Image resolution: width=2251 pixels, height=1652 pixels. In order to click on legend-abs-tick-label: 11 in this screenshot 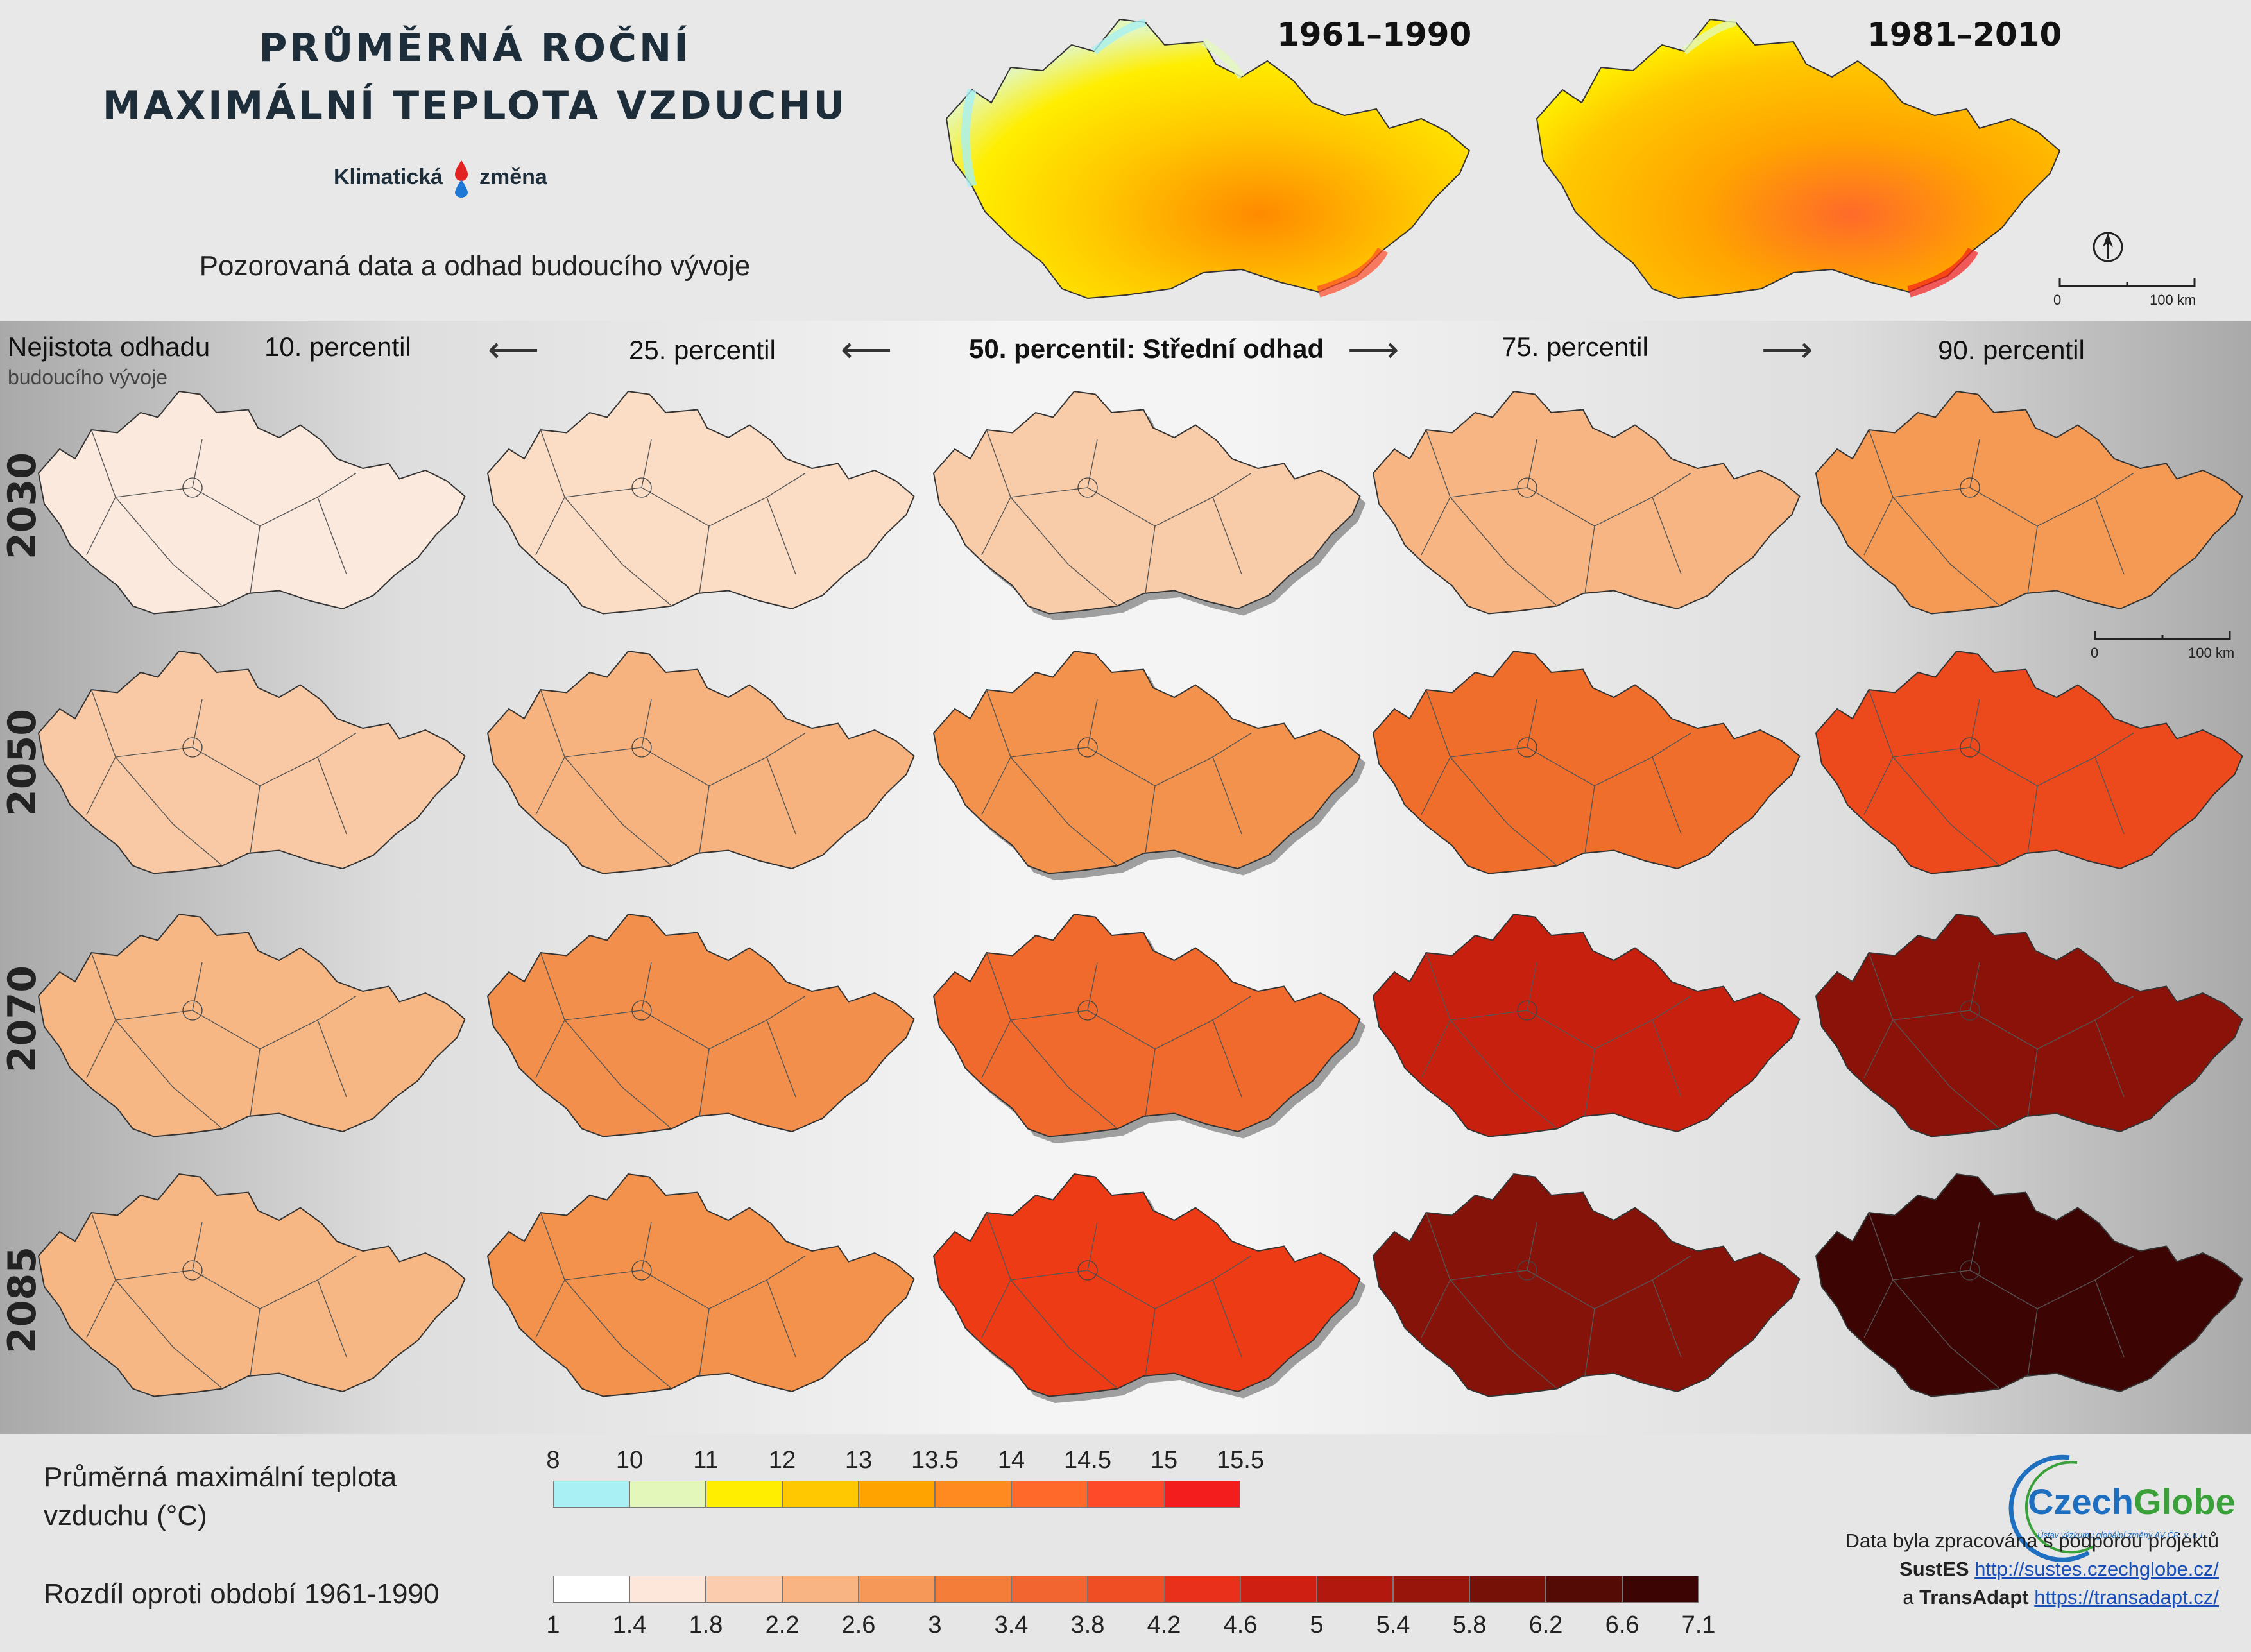, I will do `click(706, 1460)`.